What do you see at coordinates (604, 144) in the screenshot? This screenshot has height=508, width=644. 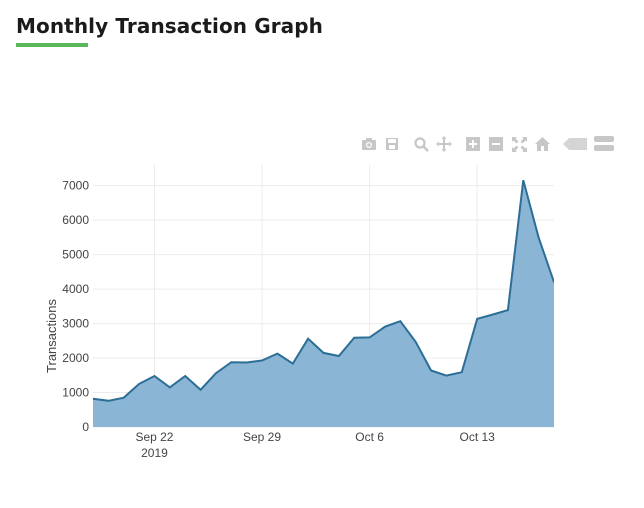 I see `compare-data-icon` at bounding box center [604, 144].